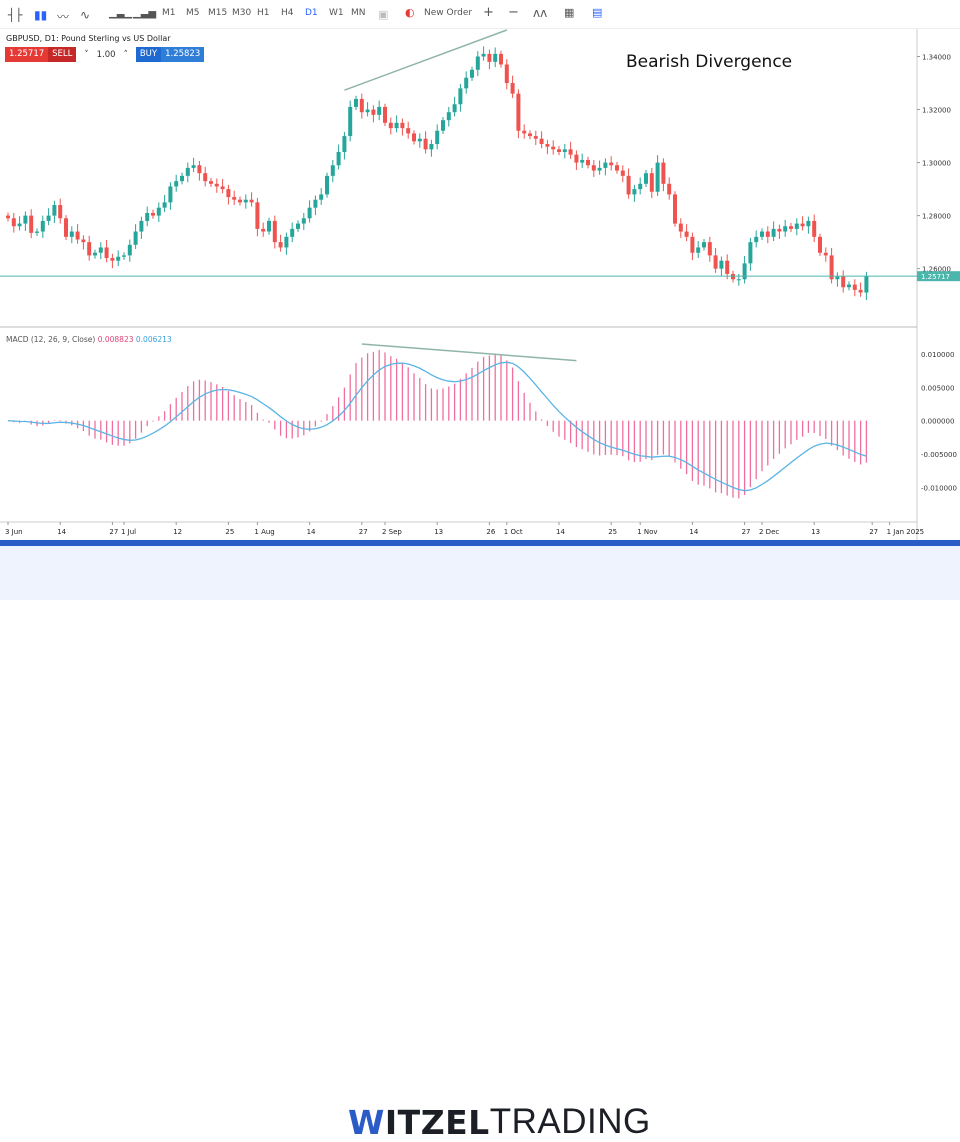 The width and height of the screenshot is (960, 1142). Describe the element at coordinates (169, 13) in the screenshot. I see `timeframe-m1: M1` at that location.